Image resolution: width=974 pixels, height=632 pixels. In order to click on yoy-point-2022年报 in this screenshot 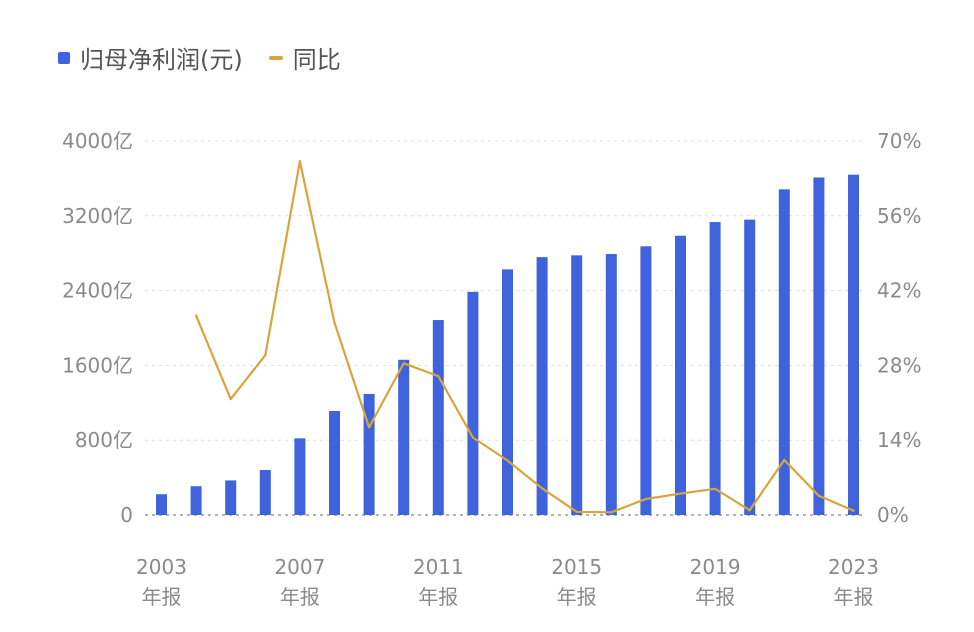, I will do `click(819, 495)`.